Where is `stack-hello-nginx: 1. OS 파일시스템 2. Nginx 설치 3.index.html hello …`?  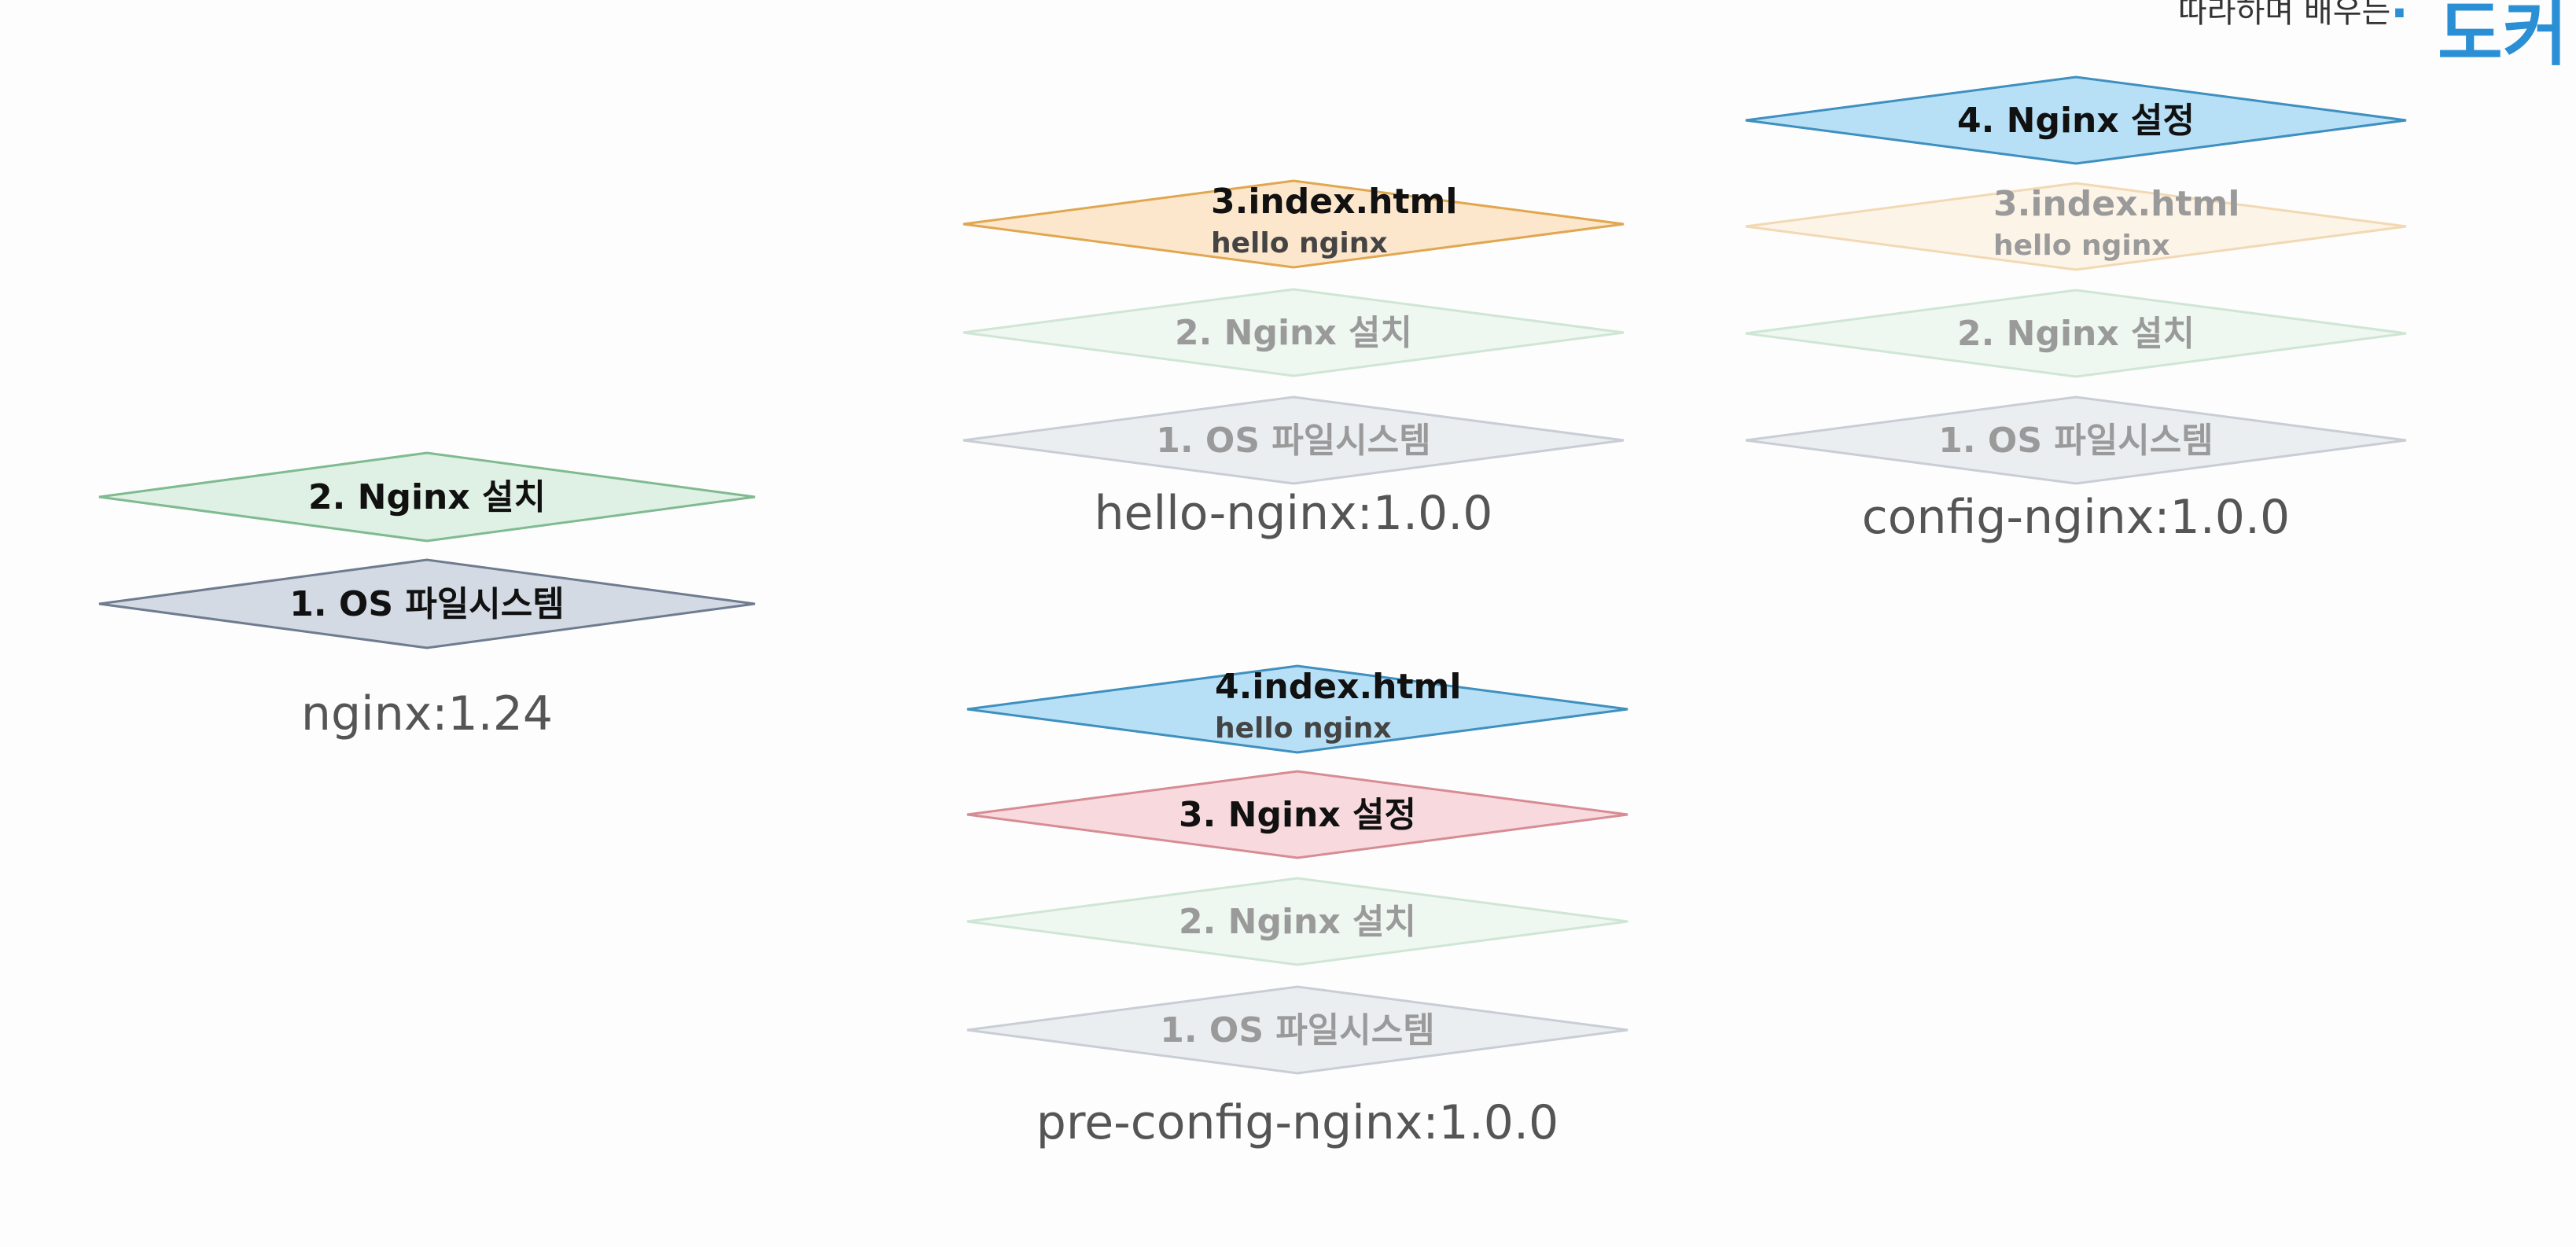
stack-hello-nginx: 1. OS 파일시스템 2. Nginx 설치 3.index.html hello … is located at coordinates (1293, 332).